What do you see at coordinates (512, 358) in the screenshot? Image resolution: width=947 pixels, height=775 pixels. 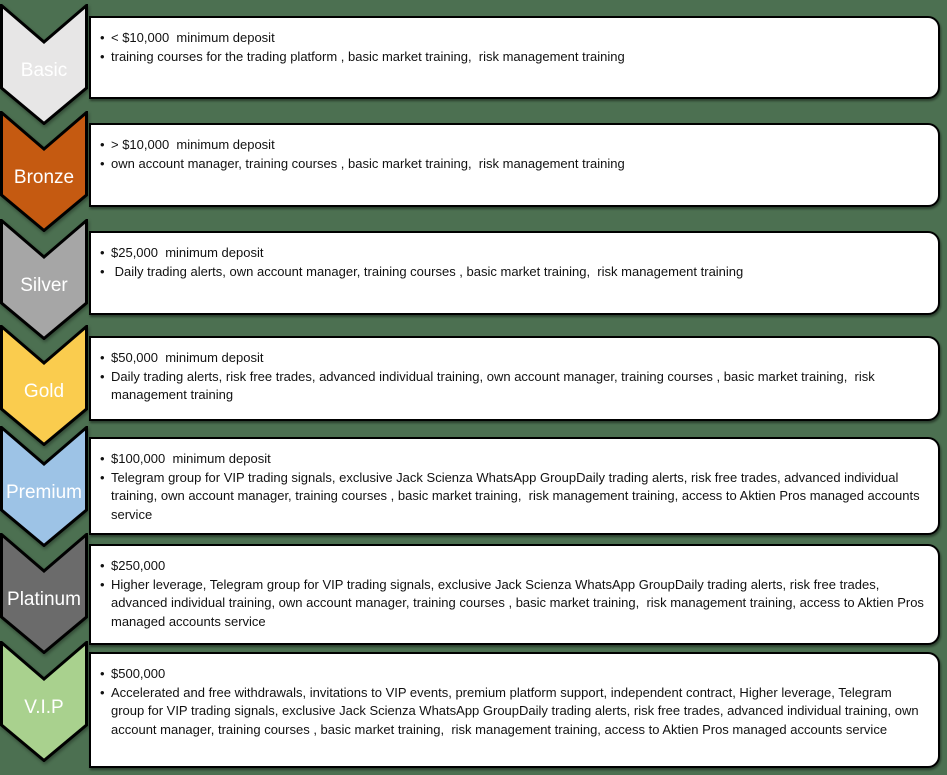 I see `bullet-item-deposit: • $50,000 minimum deposit` at bounding box center [512, 358].